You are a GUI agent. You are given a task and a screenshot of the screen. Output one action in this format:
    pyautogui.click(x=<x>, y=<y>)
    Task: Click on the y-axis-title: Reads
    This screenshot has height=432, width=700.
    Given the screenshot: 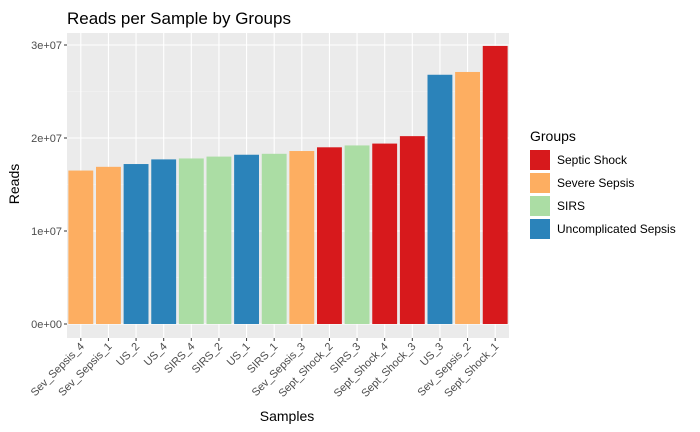 What is the action you would take?
    pyautogui.click(x=14, y=184)
    